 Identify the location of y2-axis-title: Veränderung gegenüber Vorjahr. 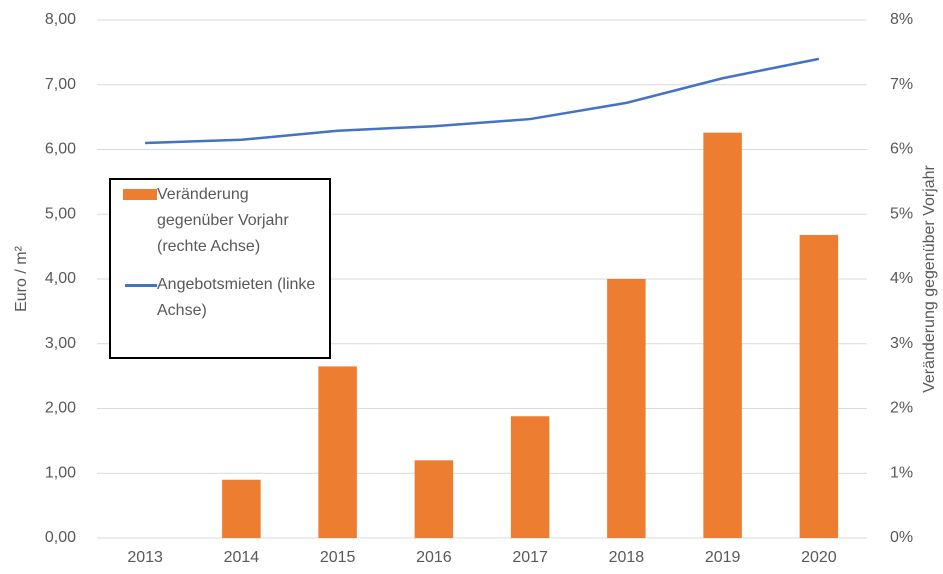
(929, 278).